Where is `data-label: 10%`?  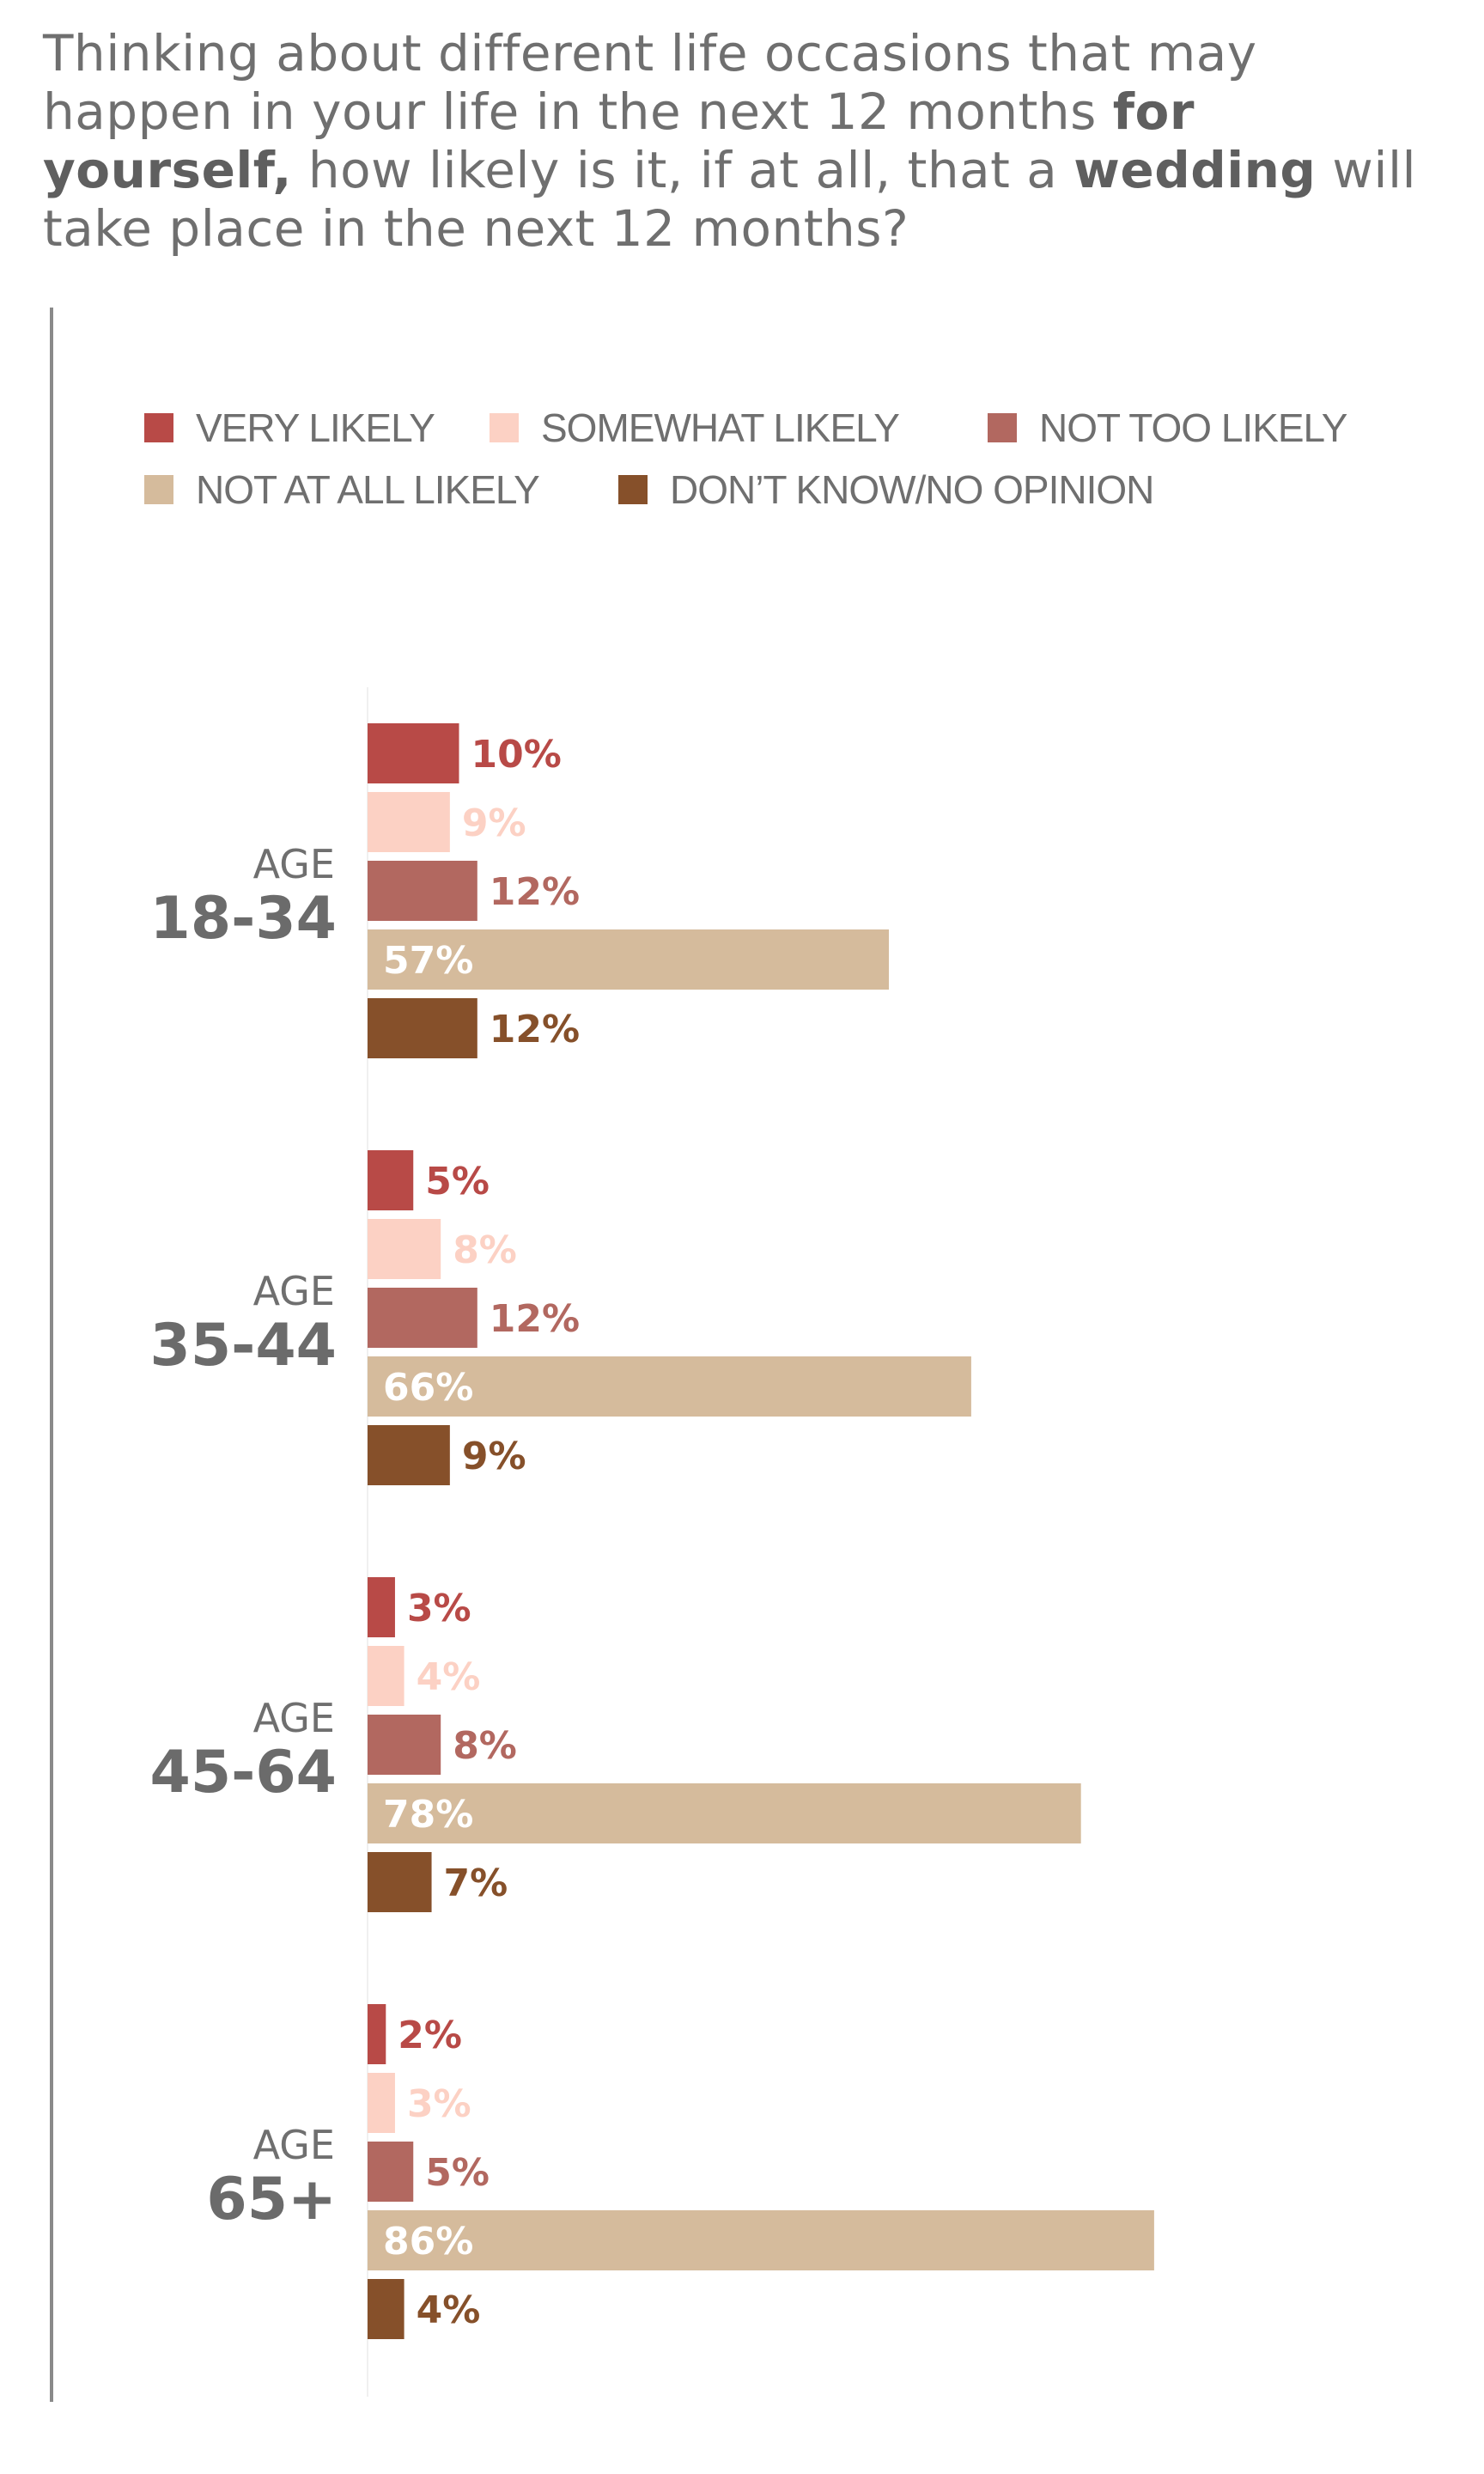 data-label: 10% is located at coordinates (516, 755).